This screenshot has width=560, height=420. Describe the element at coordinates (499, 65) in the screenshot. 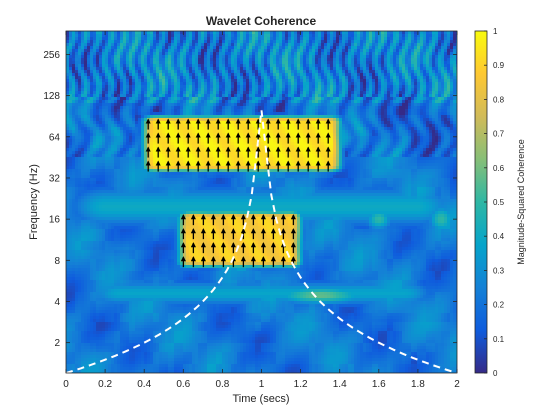

I see `colorbar-tick-label: 0.9` at that location.